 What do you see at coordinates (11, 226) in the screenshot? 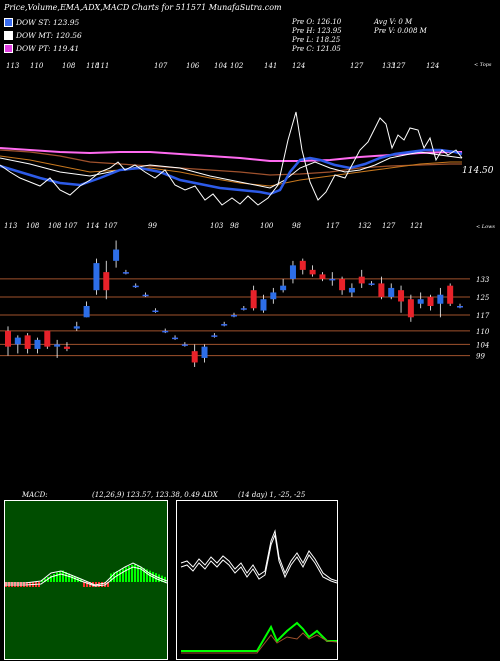
I see `bottom-label: 113` at bounding box center [11, 226].